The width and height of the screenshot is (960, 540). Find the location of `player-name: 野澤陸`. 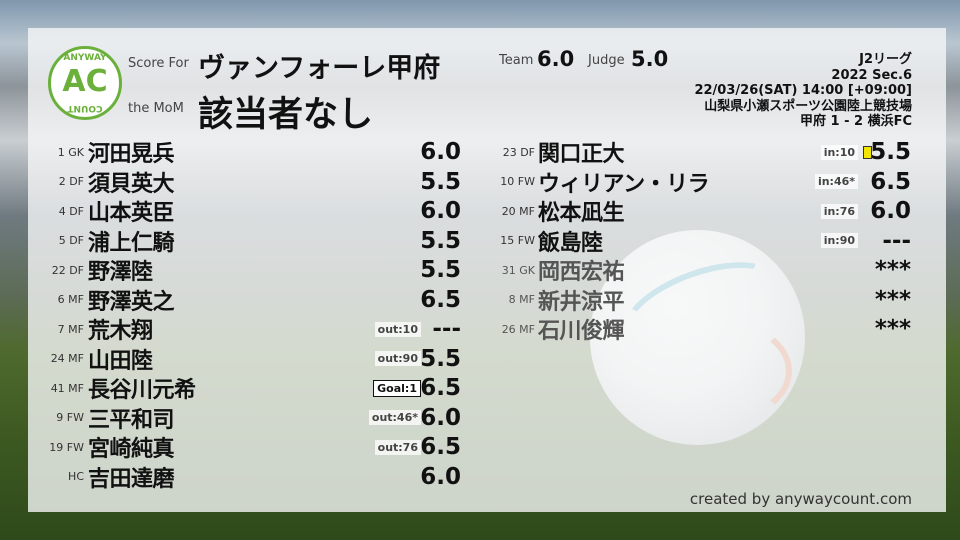

player-name: 野澤陸 is located at coordinates (120, 272).